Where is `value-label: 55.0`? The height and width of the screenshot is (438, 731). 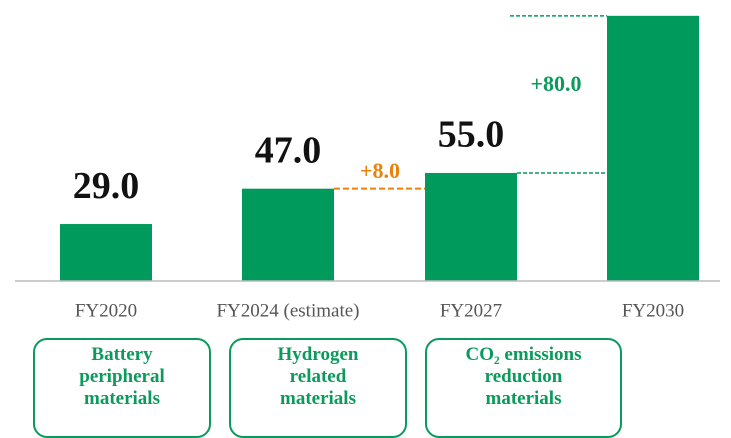
value-label: 55.0 is located at coordinates (471, 135).